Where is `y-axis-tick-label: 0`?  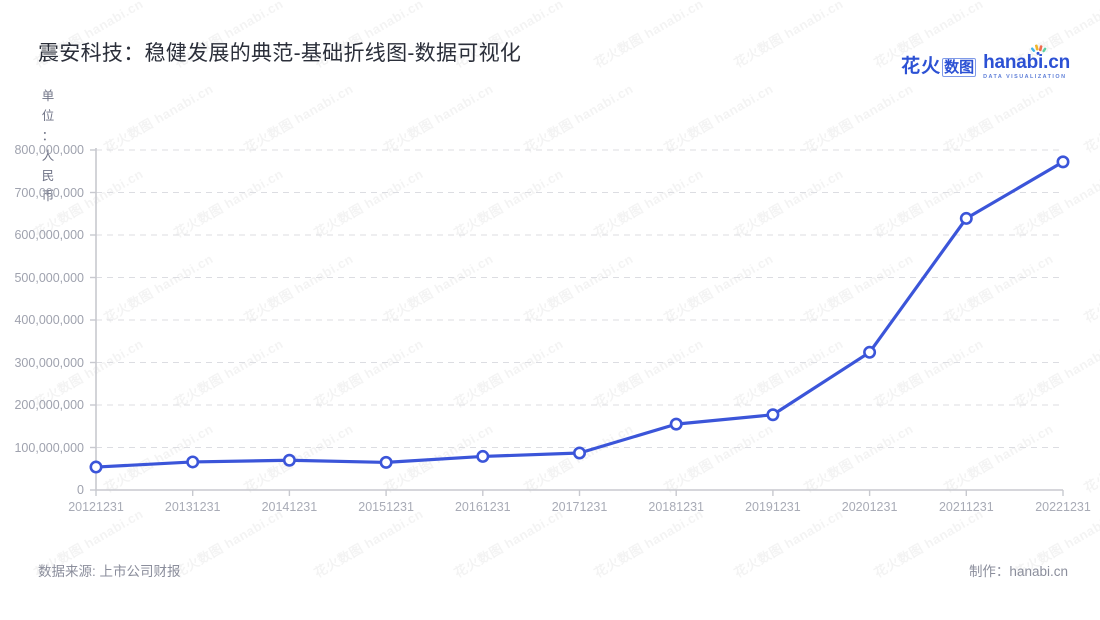
y-axis-tick-label: 0 is located at coordinates (80, 490).